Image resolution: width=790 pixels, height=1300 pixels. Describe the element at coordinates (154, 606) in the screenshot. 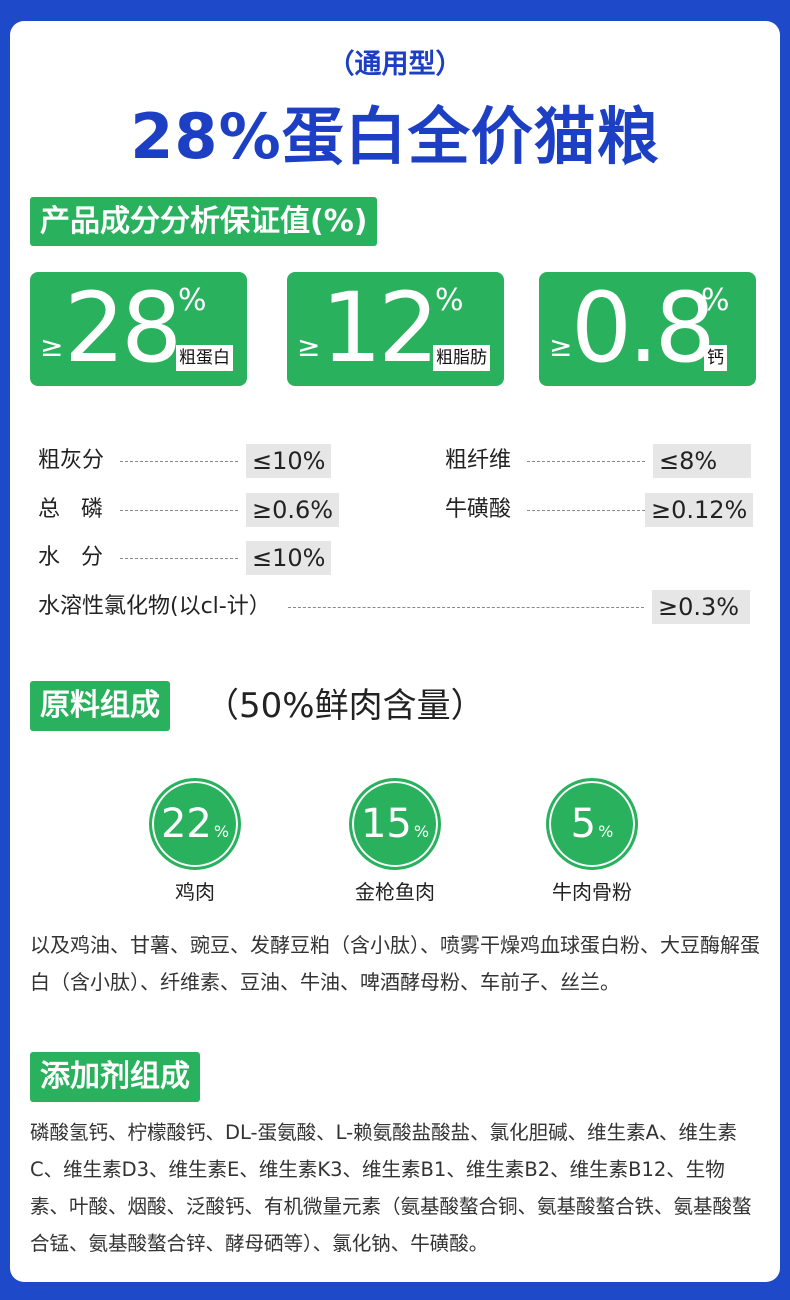

I see `row-label: 水溶性氯化物(以cl-计）` at that location.